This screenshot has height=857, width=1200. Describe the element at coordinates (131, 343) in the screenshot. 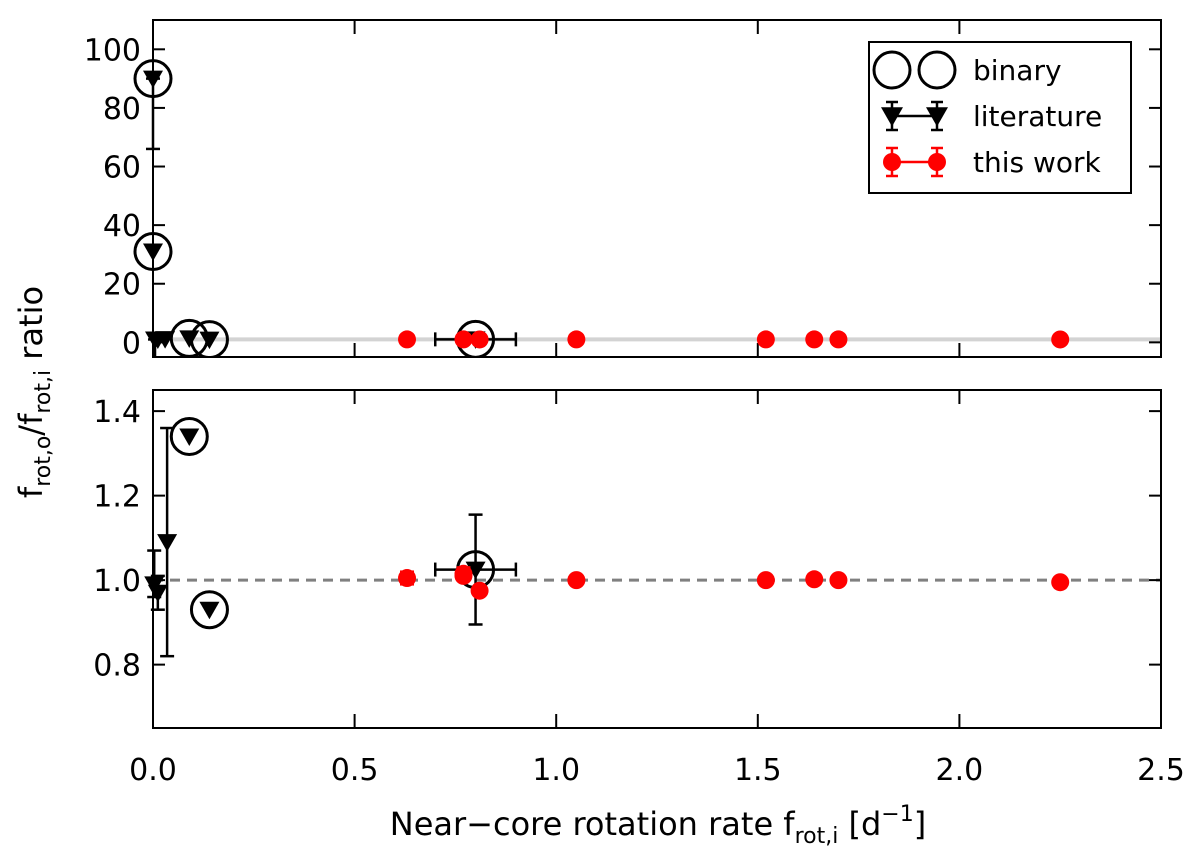

I see `top-y-tick-label: 0` at that location.